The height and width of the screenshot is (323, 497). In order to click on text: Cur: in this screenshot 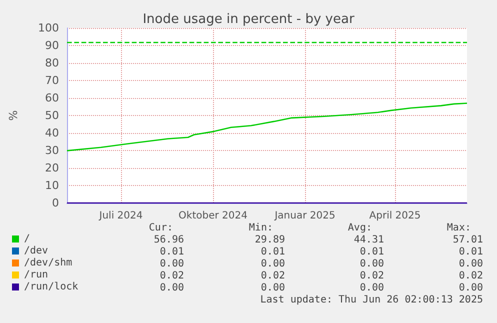, I will do `click(160, 228)`.